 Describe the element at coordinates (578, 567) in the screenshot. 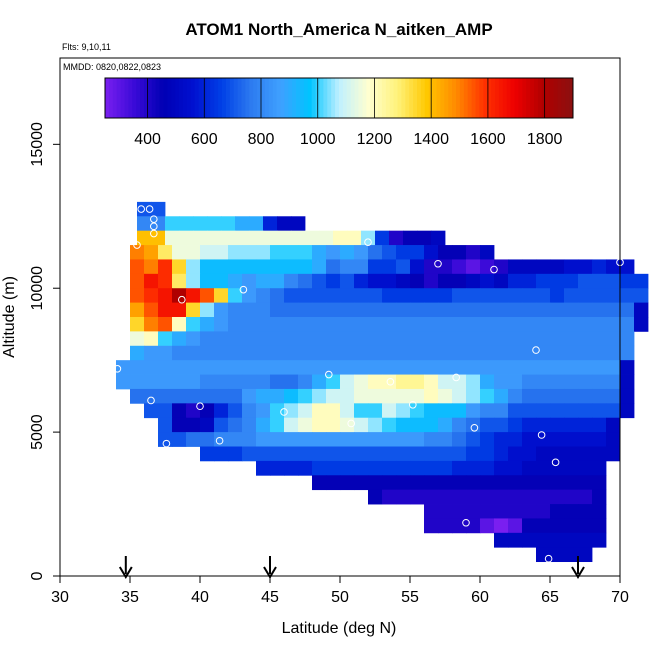

I see `flight-arrow-icon` at that location.